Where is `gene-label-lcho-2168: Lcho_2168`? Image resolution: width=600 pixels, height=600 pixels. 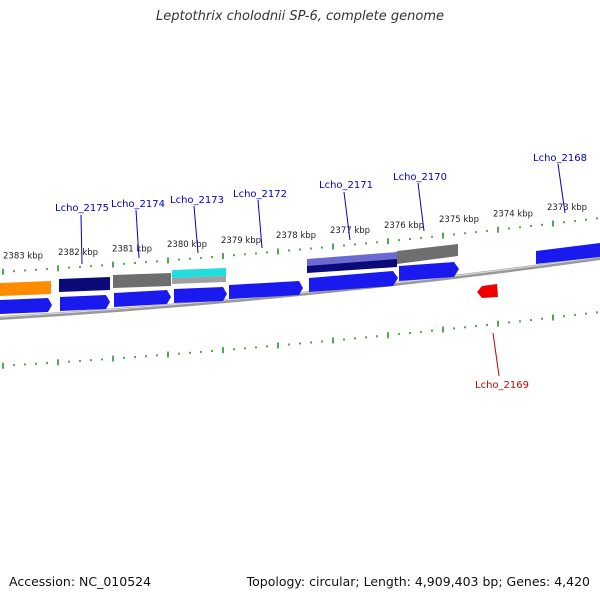 gene-label-lcho-2168: Lcho_2168 is located at coordinates (560, 158).